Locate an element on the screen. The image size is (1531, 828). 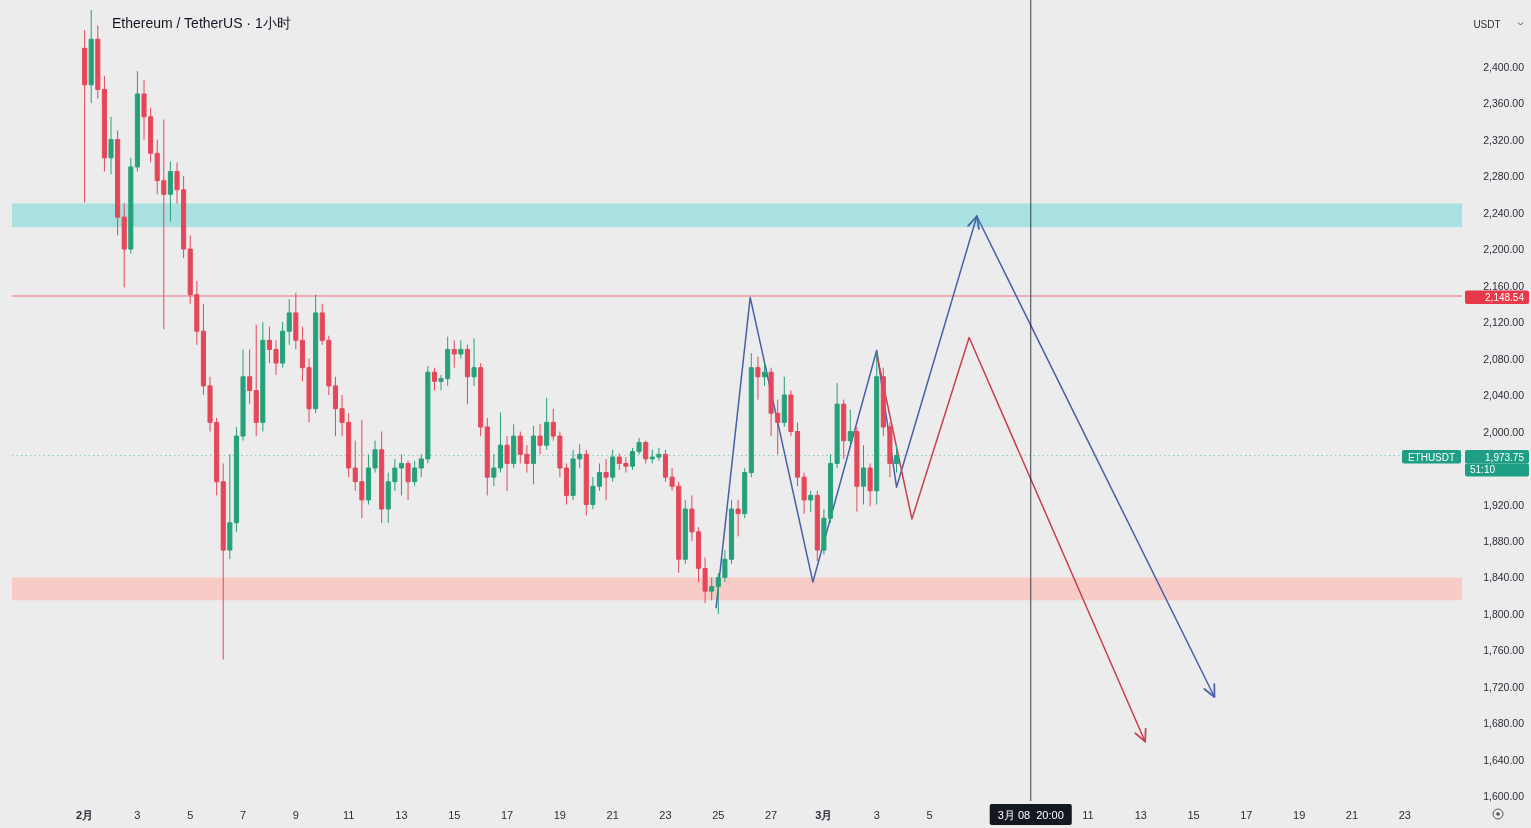
y-tick-label: 1,760.00 is located at coordinates (1504, 650).